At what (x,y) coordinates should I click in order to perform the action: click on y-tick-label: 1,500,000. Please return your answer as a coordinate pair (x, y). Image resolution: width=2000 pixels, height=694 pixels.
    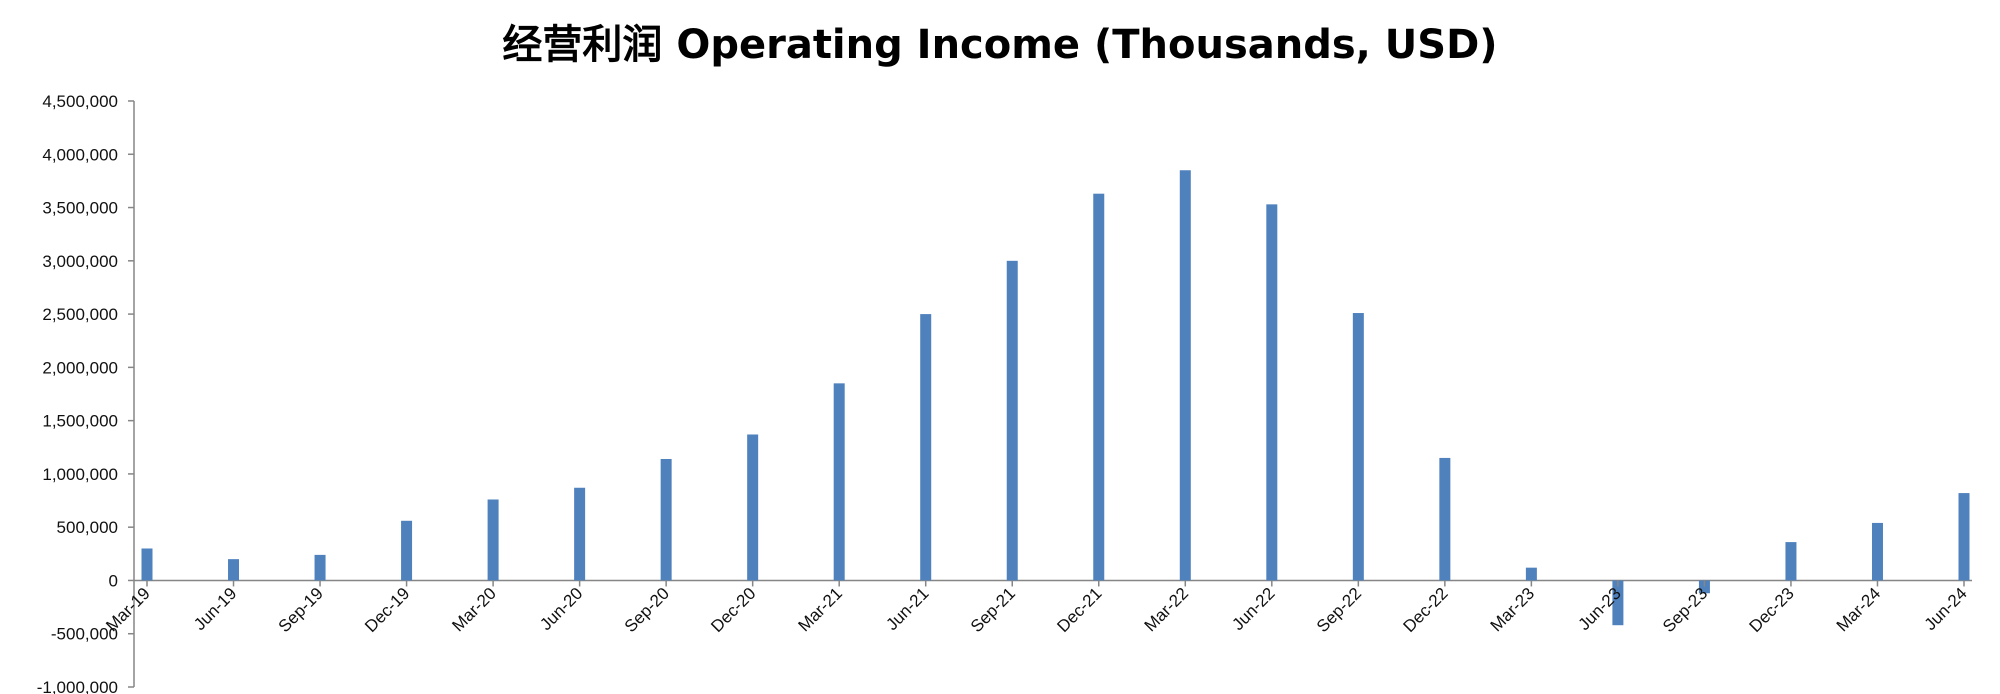
    Looking at the image, I should click on (80, 421).